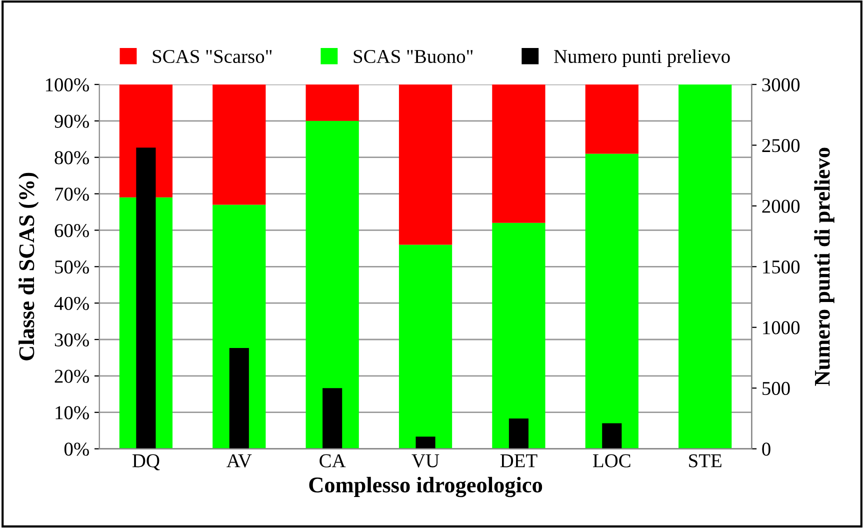  What do you see at coordinates (71, 157) in the screenshot?
I see `y-tick-label: 80%` at bounding box center [71, 157].